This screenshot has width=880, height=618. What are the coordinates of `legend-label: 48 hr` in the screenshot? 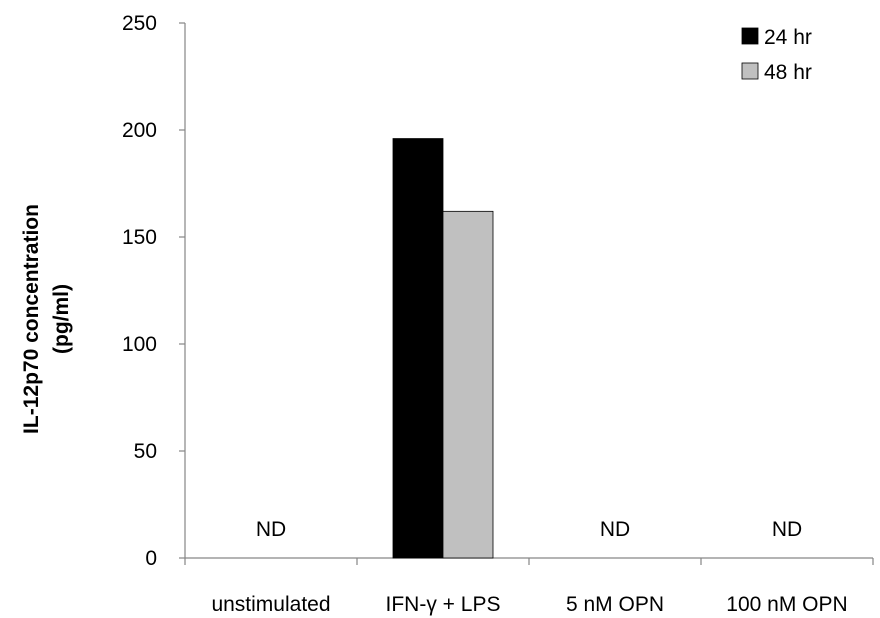 It's located at (788, 72).